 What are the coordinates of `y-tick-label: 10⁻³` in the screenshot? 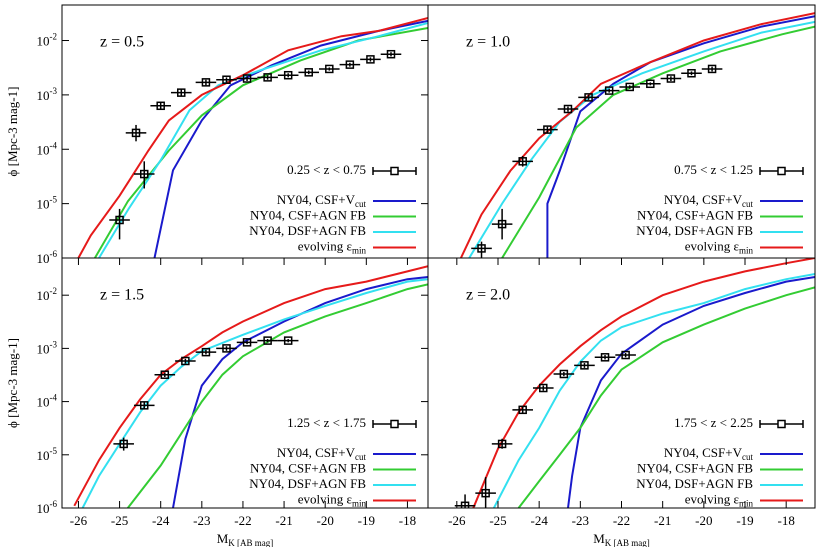 It's located at (47, 347).